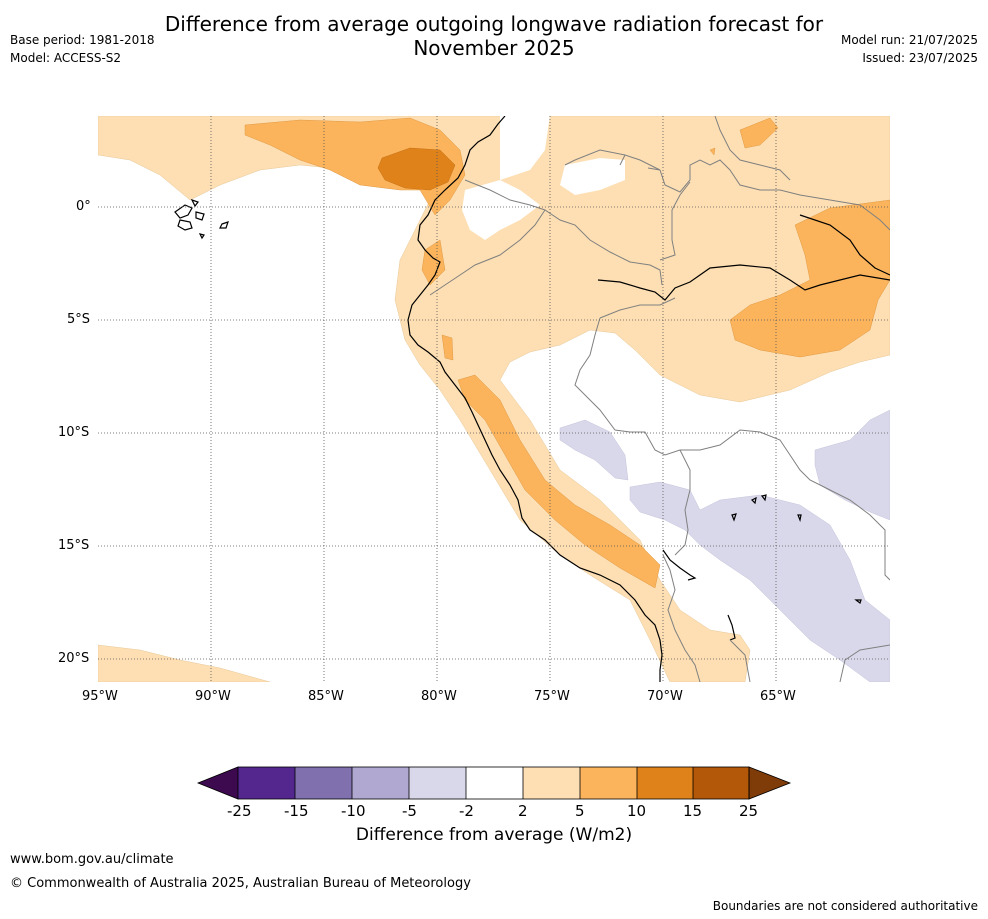 This screenshot has height=919, width=988. I want to click on colorbar-tick: 5, so click(580, 811).